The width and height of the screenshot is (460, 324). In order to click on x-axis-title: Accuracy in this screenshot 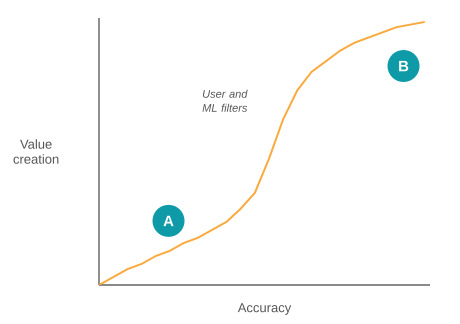, I will do `click(265, 309)`.